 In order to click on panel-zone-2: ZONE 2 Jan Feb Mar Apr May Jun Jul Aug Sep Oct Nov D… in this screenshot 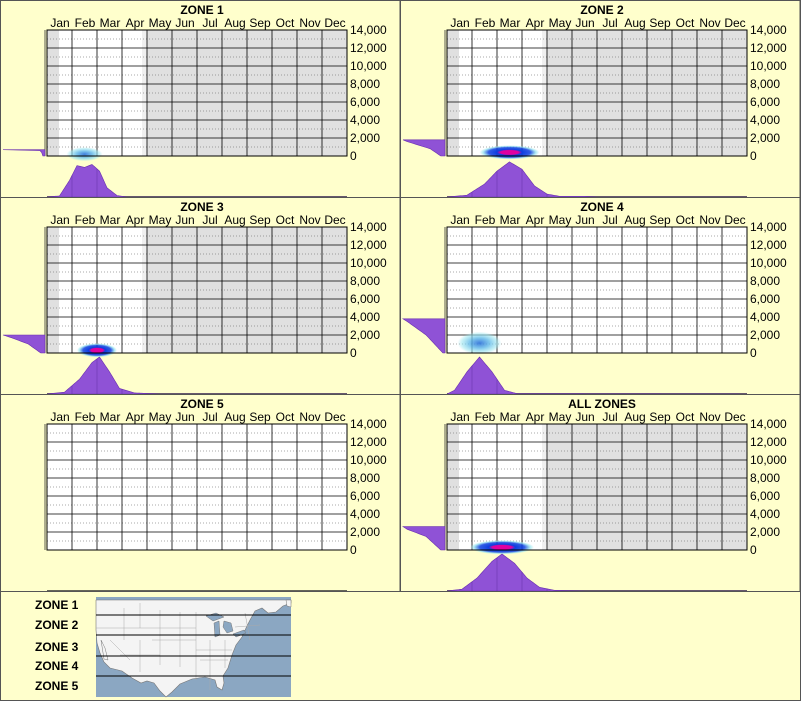, I will do `click(600, 99)`.